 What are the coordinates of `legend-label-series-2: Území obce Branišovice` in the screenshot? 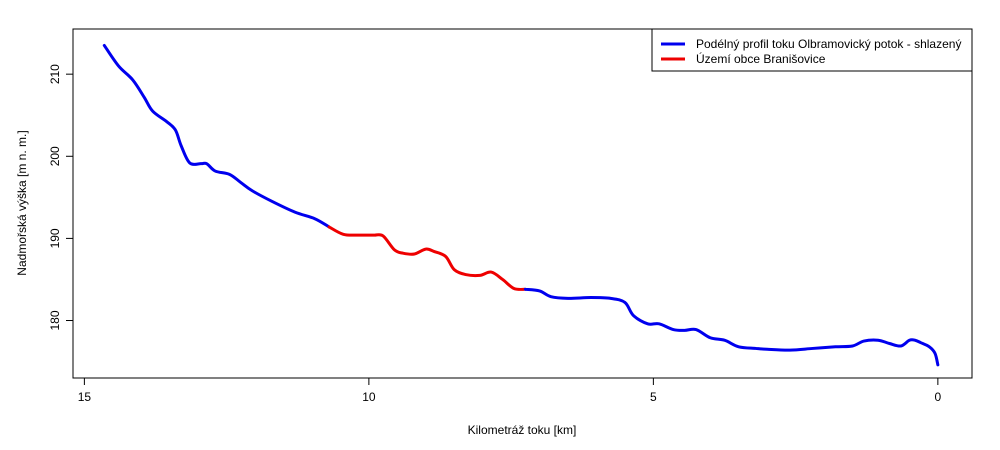 It's located at (761, 58).